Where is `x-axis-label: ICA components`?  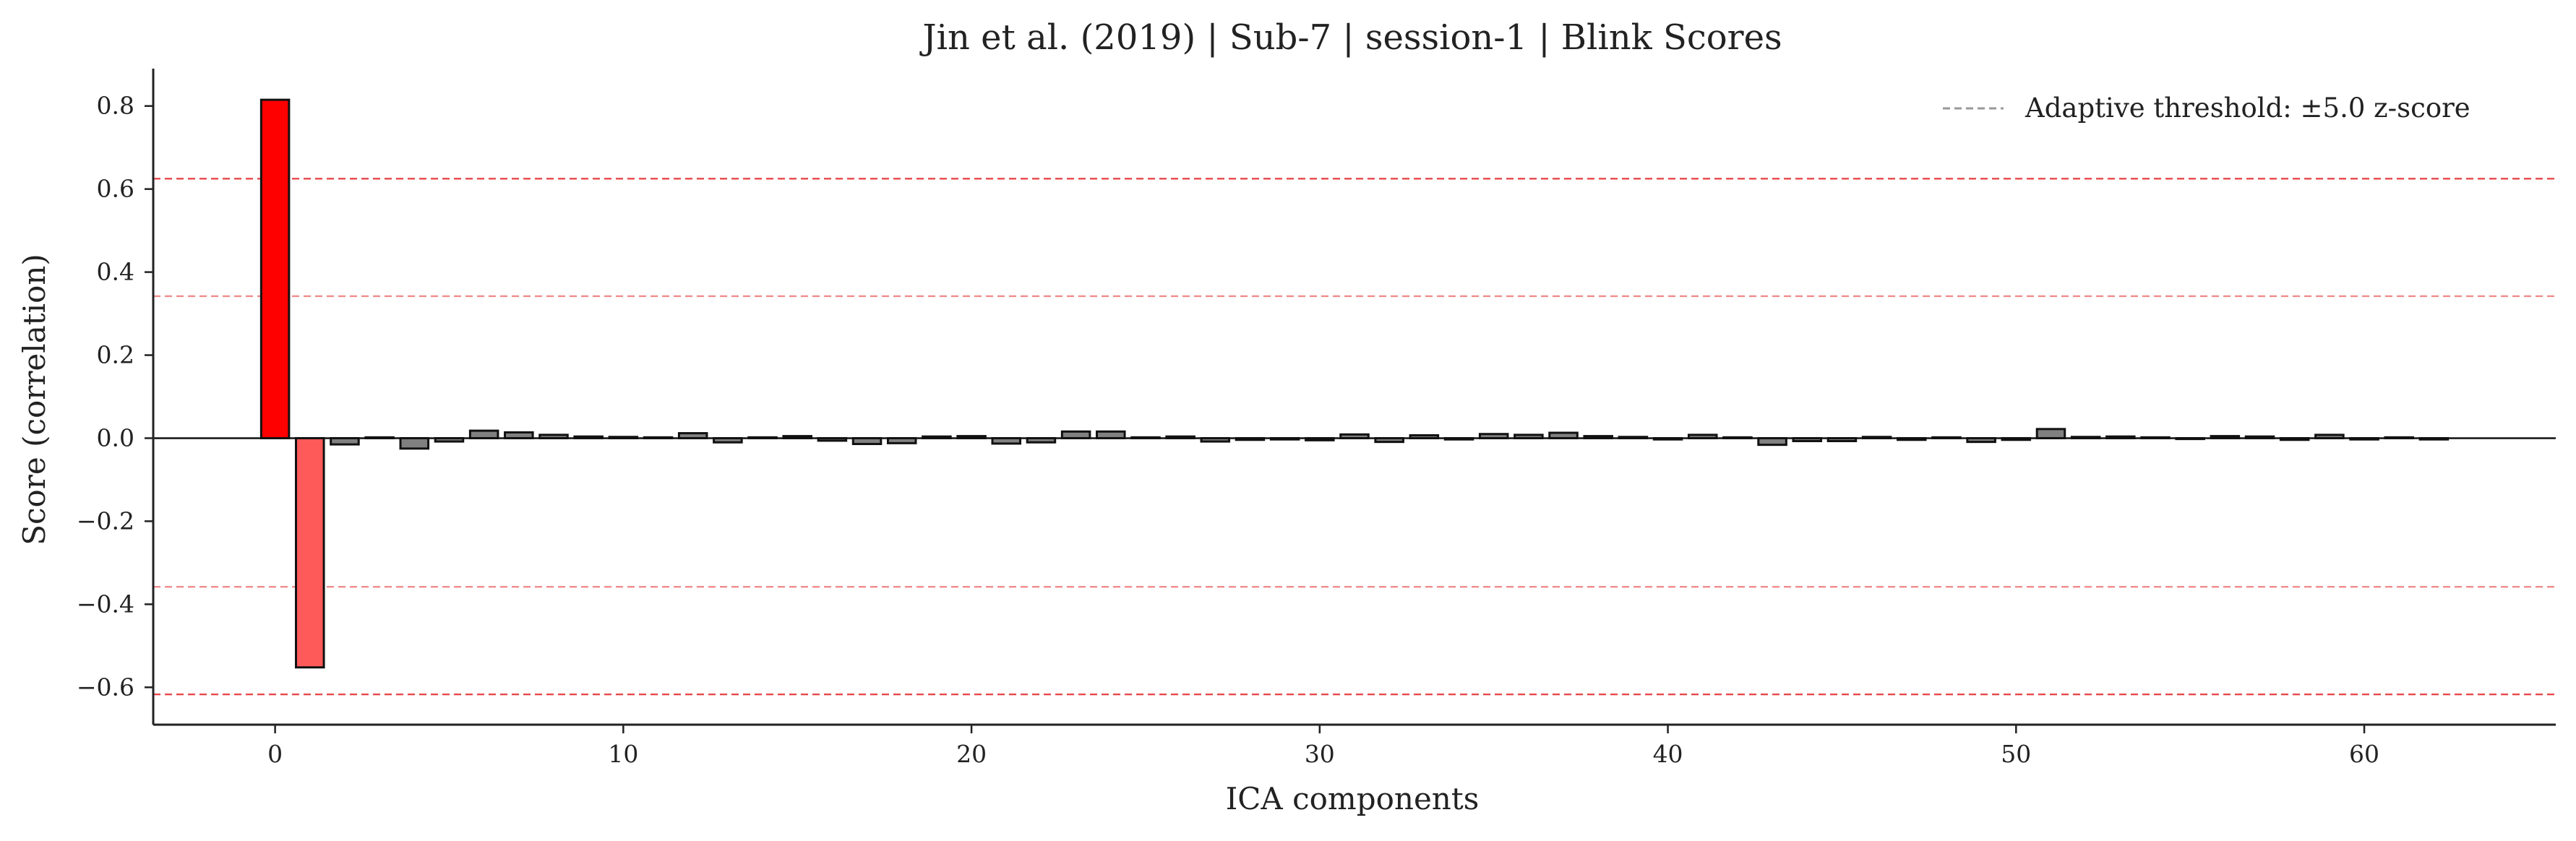 x-axis-label: ICA components is located at coordinates (1353, 798).